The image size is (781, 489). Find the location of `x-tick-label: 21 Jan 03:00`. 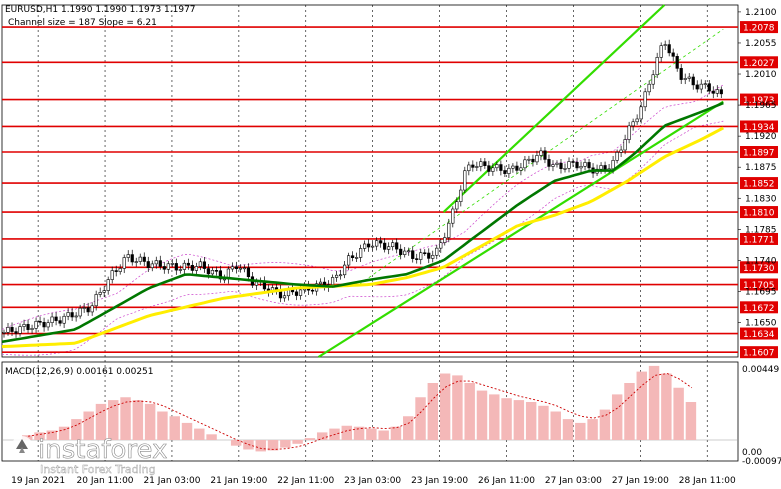

x-tick-label: 21 Jan 03:00 is located at coordinates (171, 481).